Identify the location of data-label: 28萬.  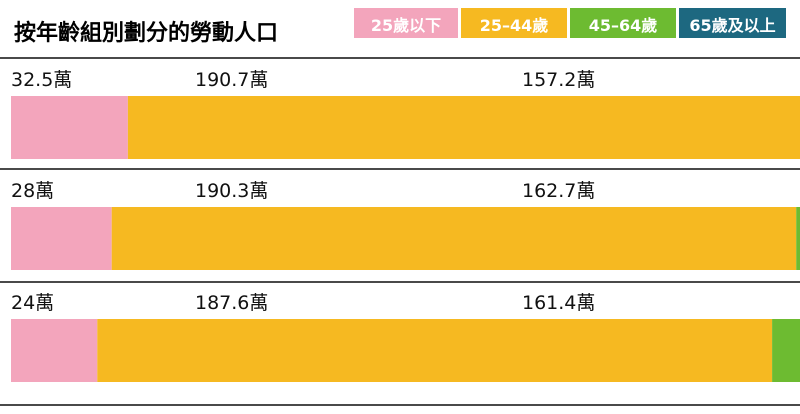
(32, 191).